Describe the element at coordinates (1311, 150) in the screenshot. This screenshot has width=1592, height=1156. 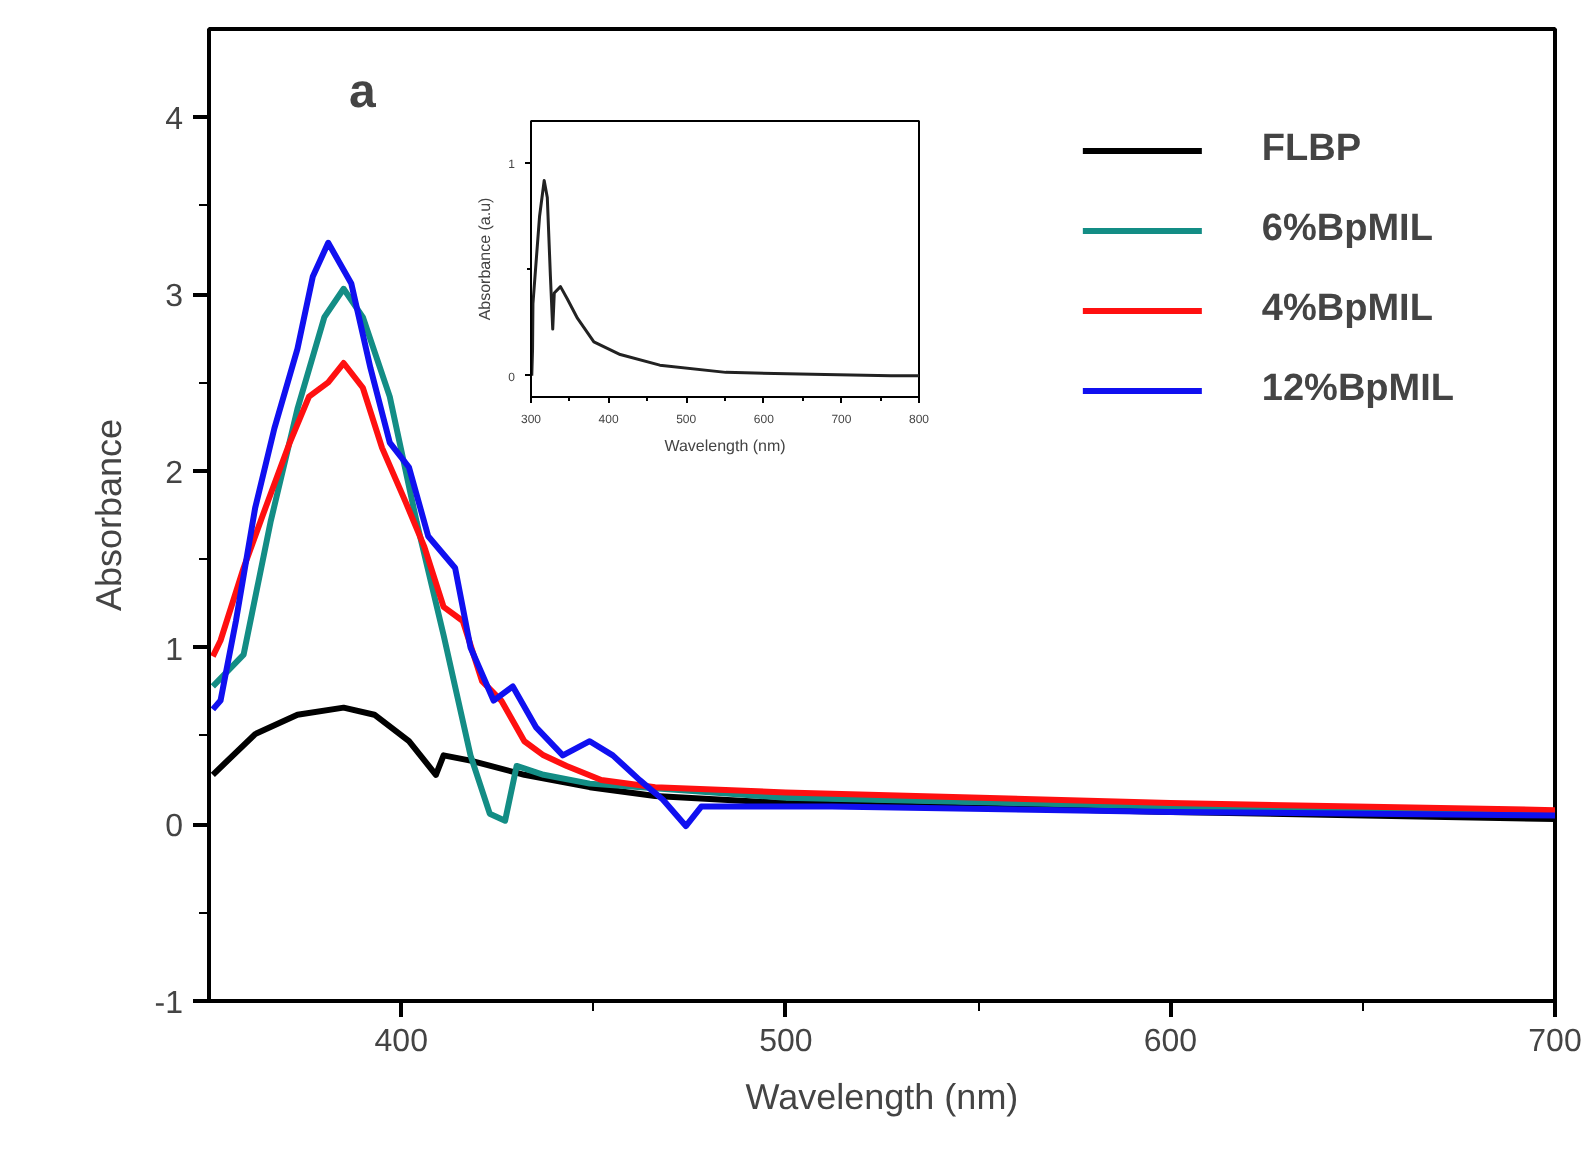
I see `legend-label: FLBP` at that location.